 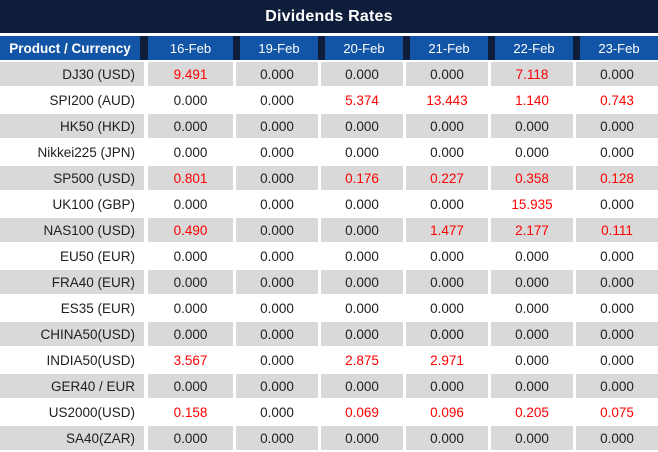 What do you see at coordinates (190, 412) in the screenshot?
I see `dividend-value: 0.158` at bounding box center [190, 412].